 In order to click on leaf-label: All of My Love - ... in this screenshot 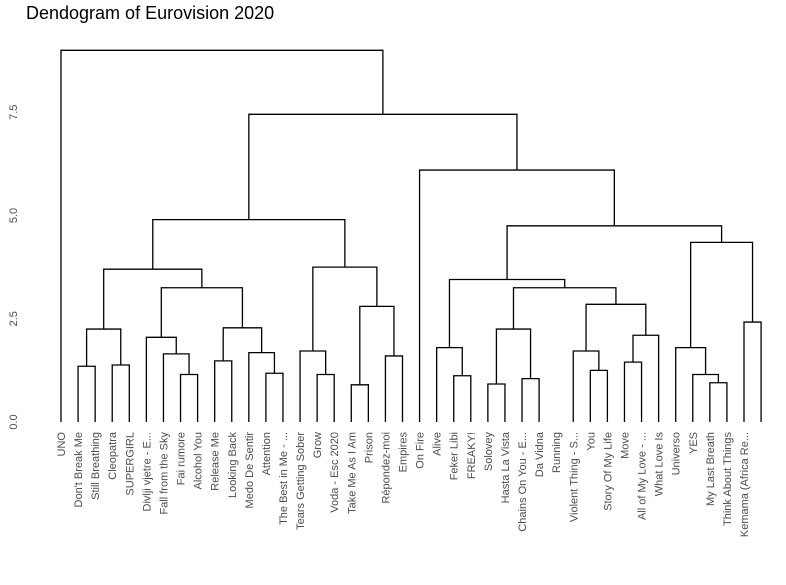, I will do `click(643, 476)`.